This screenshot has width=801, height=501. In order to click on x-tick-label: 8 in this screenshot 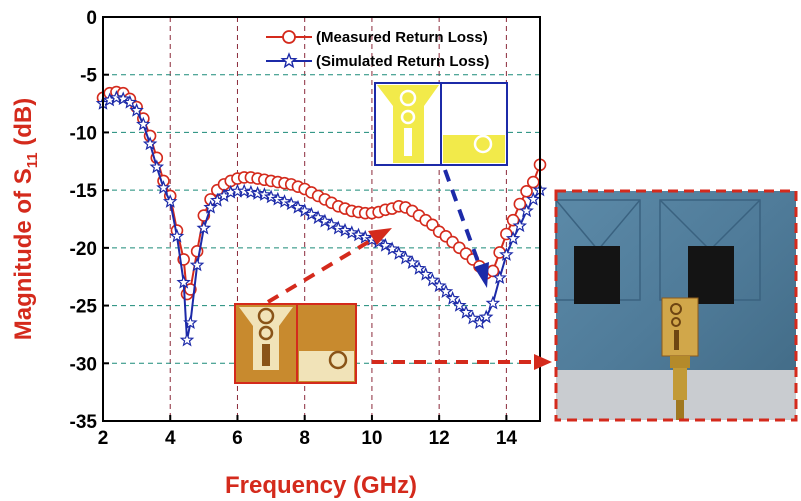, I will do `click(304, 438)`.